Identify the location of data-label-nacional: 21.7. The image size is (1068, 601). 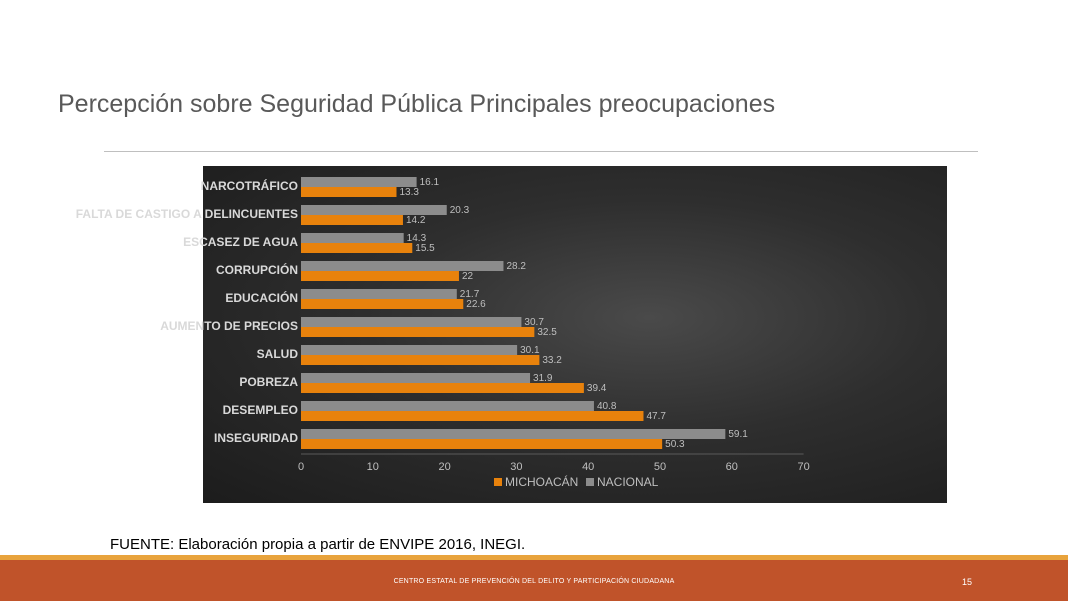
(470, 294).